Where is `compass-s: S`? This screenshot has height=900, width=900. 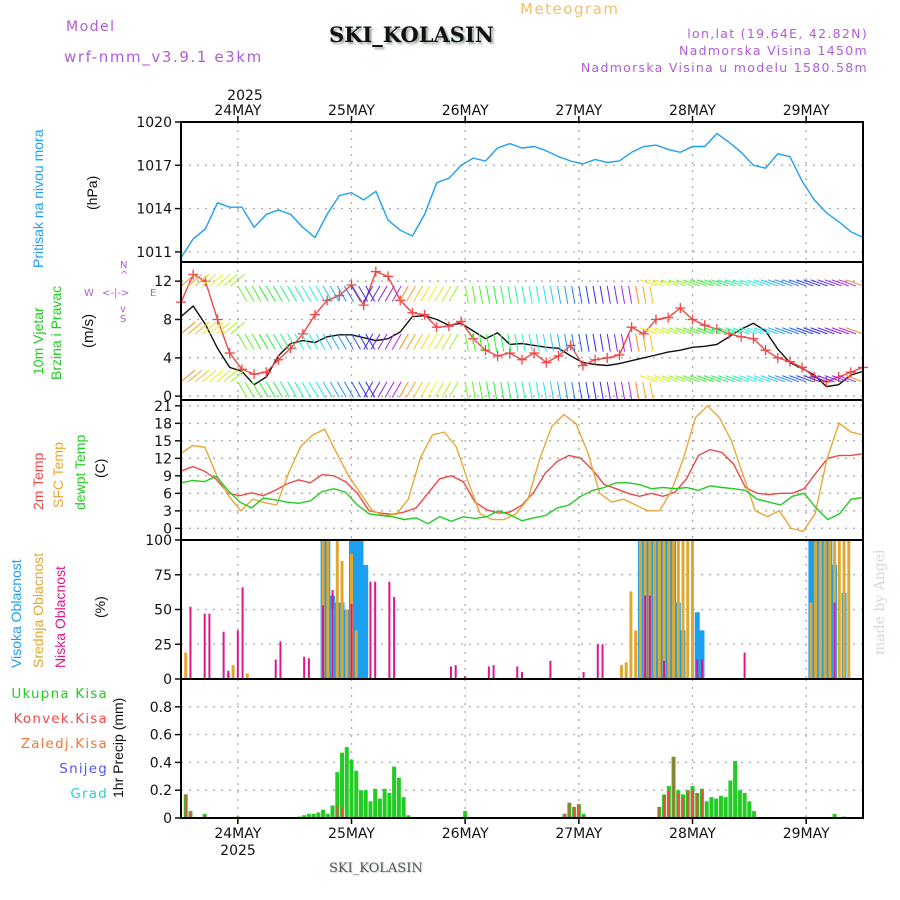 compass-s: S is located at coordinates (123, 319).